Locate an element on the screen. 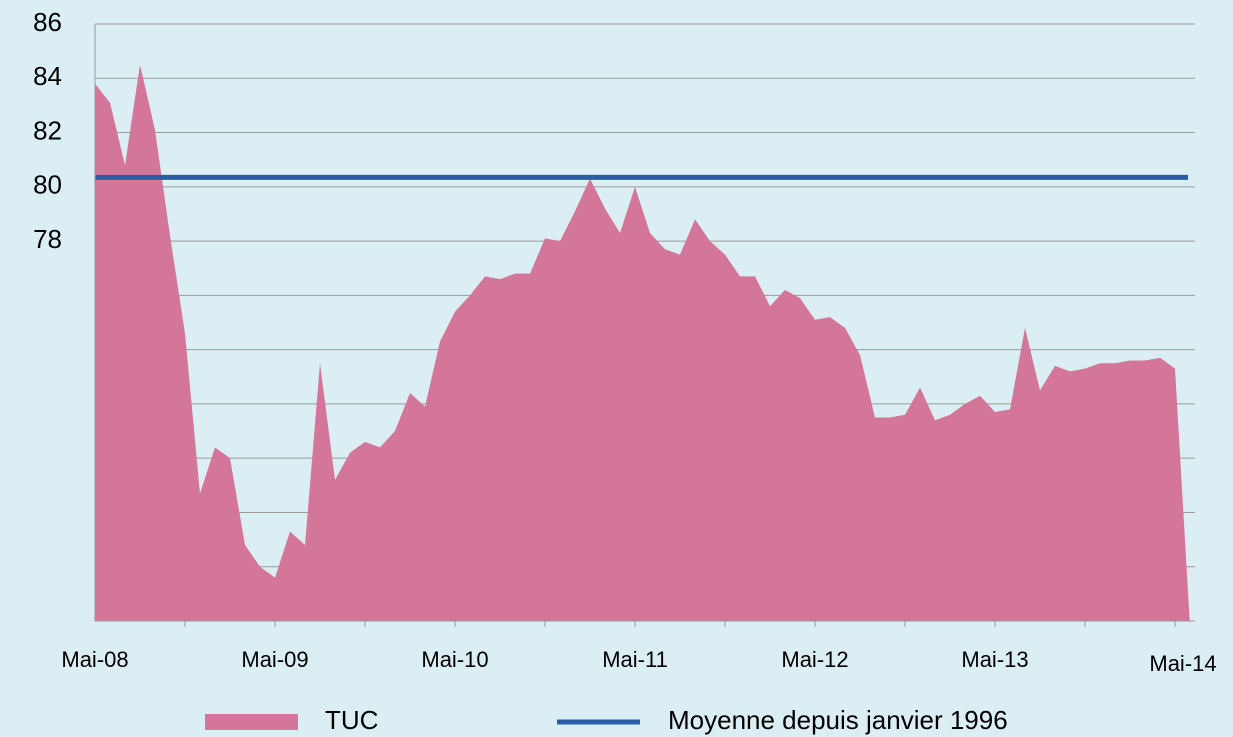 The image size is (1233, 737). y-tick-label: 78 is located at coordinates (47, 239).